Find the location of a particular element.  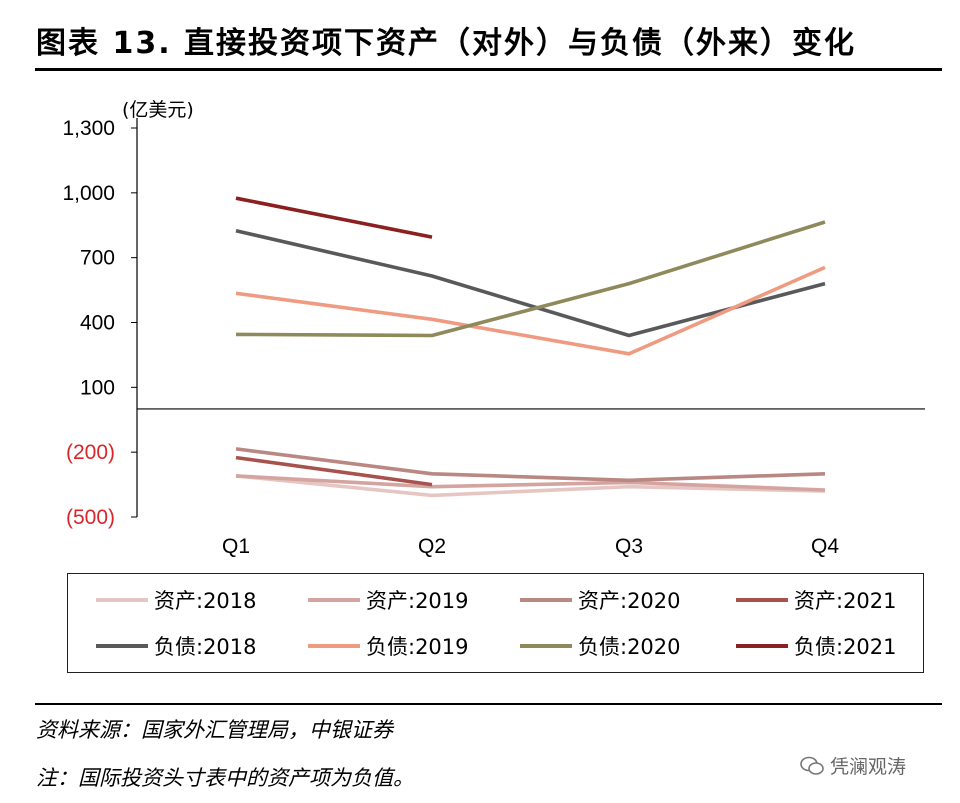

legend-label: 负债:2019 is located at coordinates (417, 647).